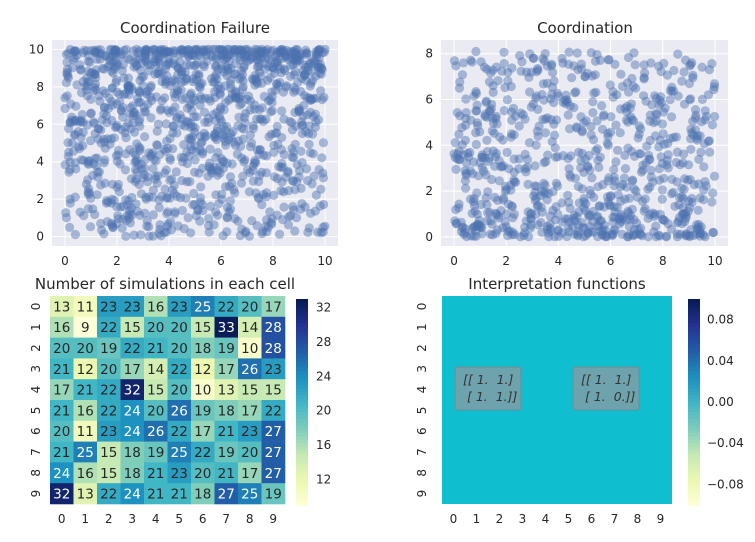 The width and height of the screenshot is (755, 542). I want to click on x-tick-label: 8, so click(273, 261).